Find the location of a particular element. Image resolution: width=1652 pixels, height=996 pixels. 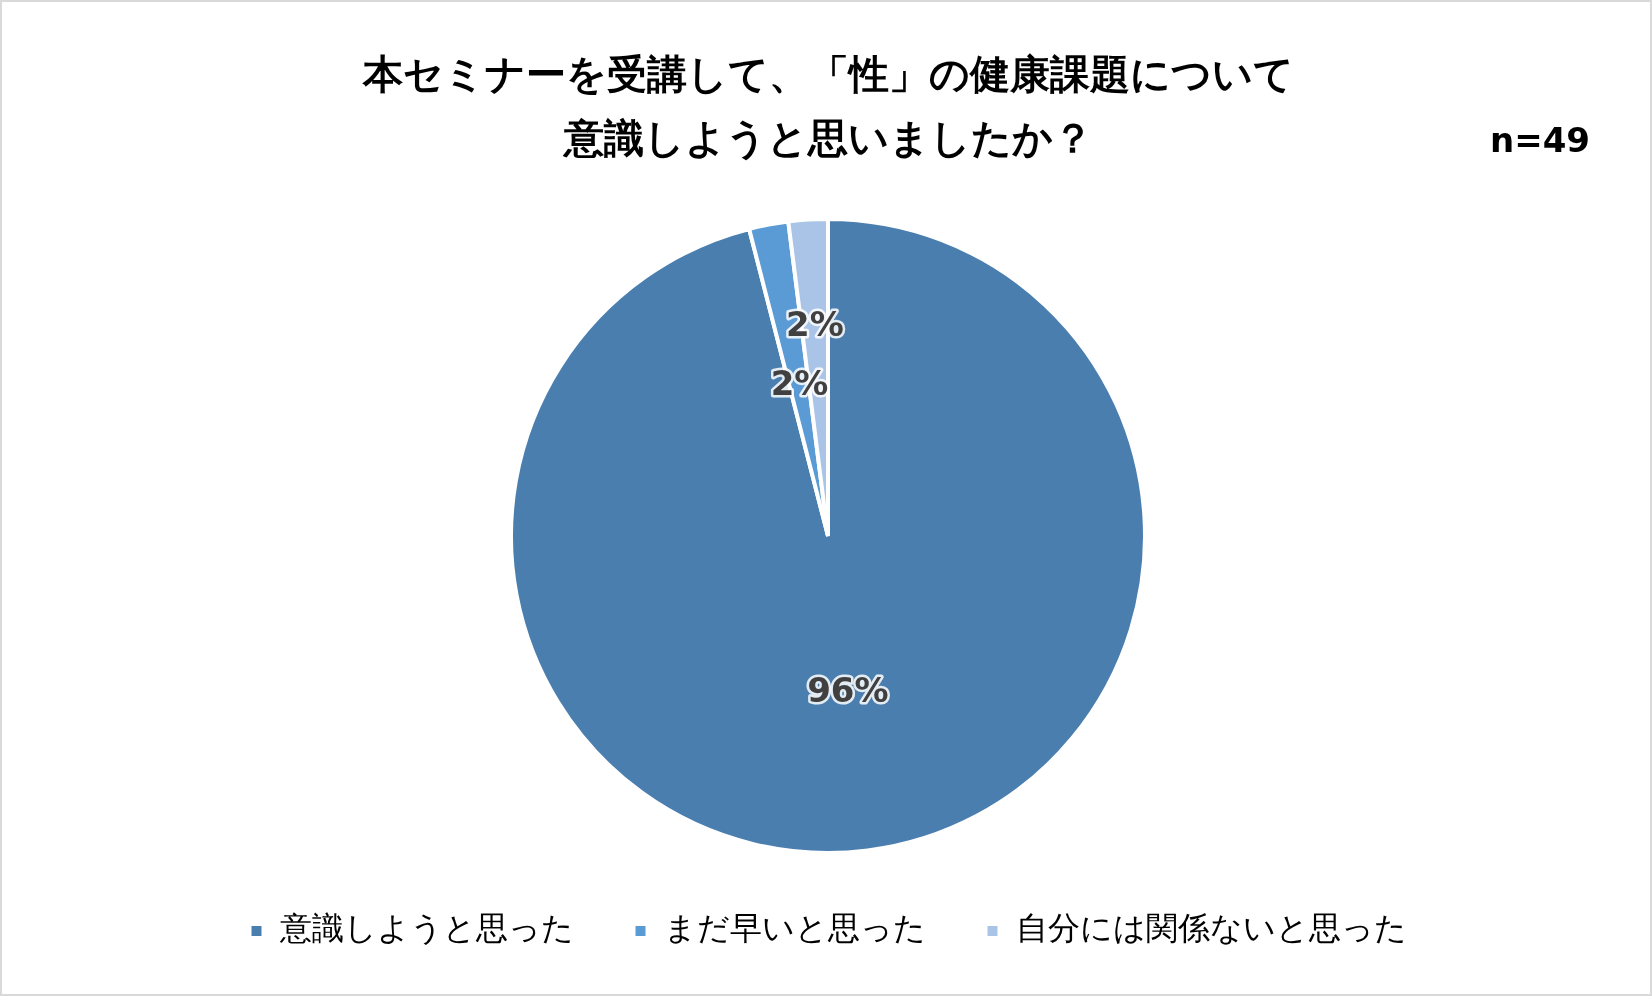

legend-label: 自分には関係ないと思った is located at coordinates (1211, 928).